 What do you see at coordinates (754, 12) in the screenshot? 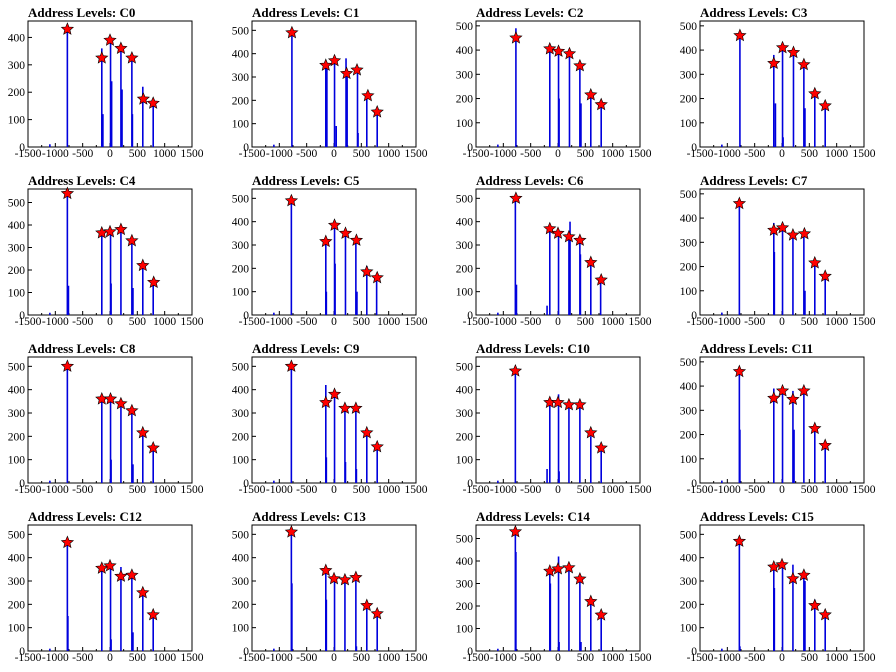
I see `panel-title: Address Levels: C3` at bounding box center [754, 12].